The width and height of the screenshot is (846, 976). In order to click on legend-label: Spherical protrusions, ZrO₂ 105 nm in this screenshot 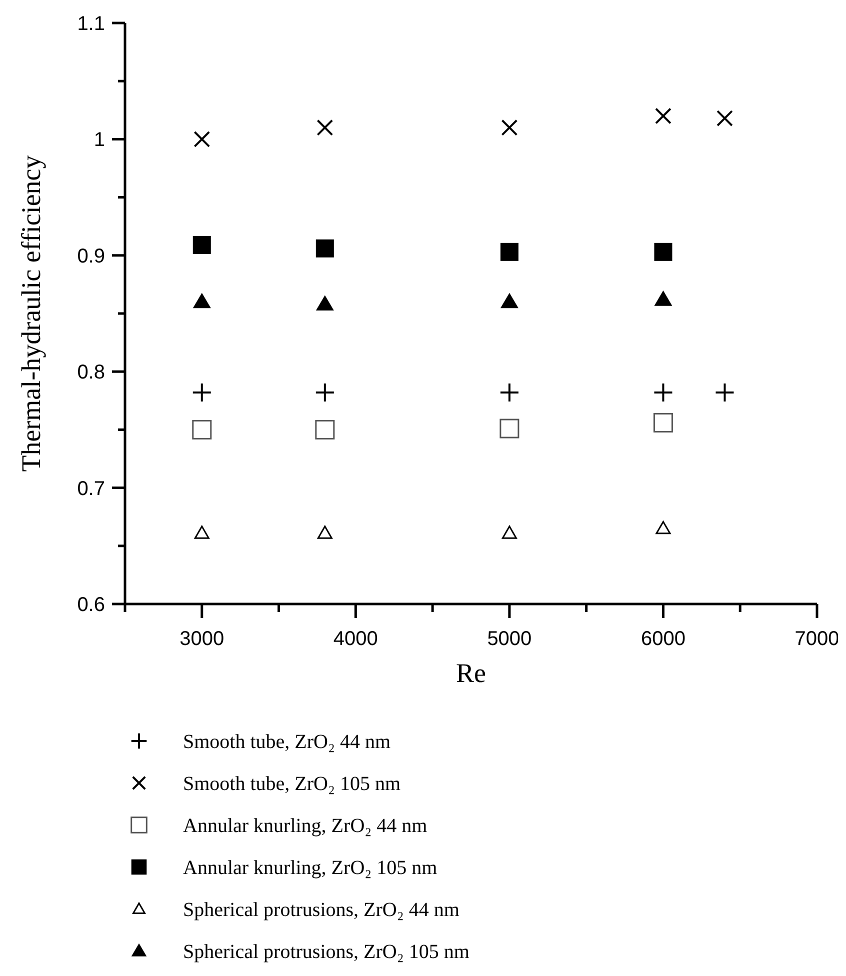, I will do `click(326, 952)`.